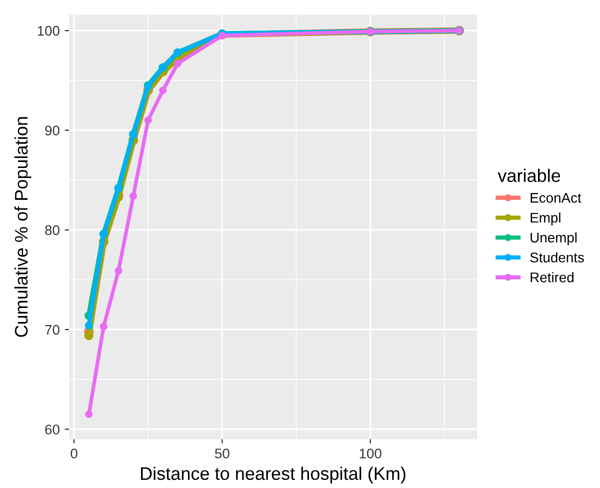 This screenshot has height=488, width=600. I want to click on legend-label: Retired, so click(552, 277).